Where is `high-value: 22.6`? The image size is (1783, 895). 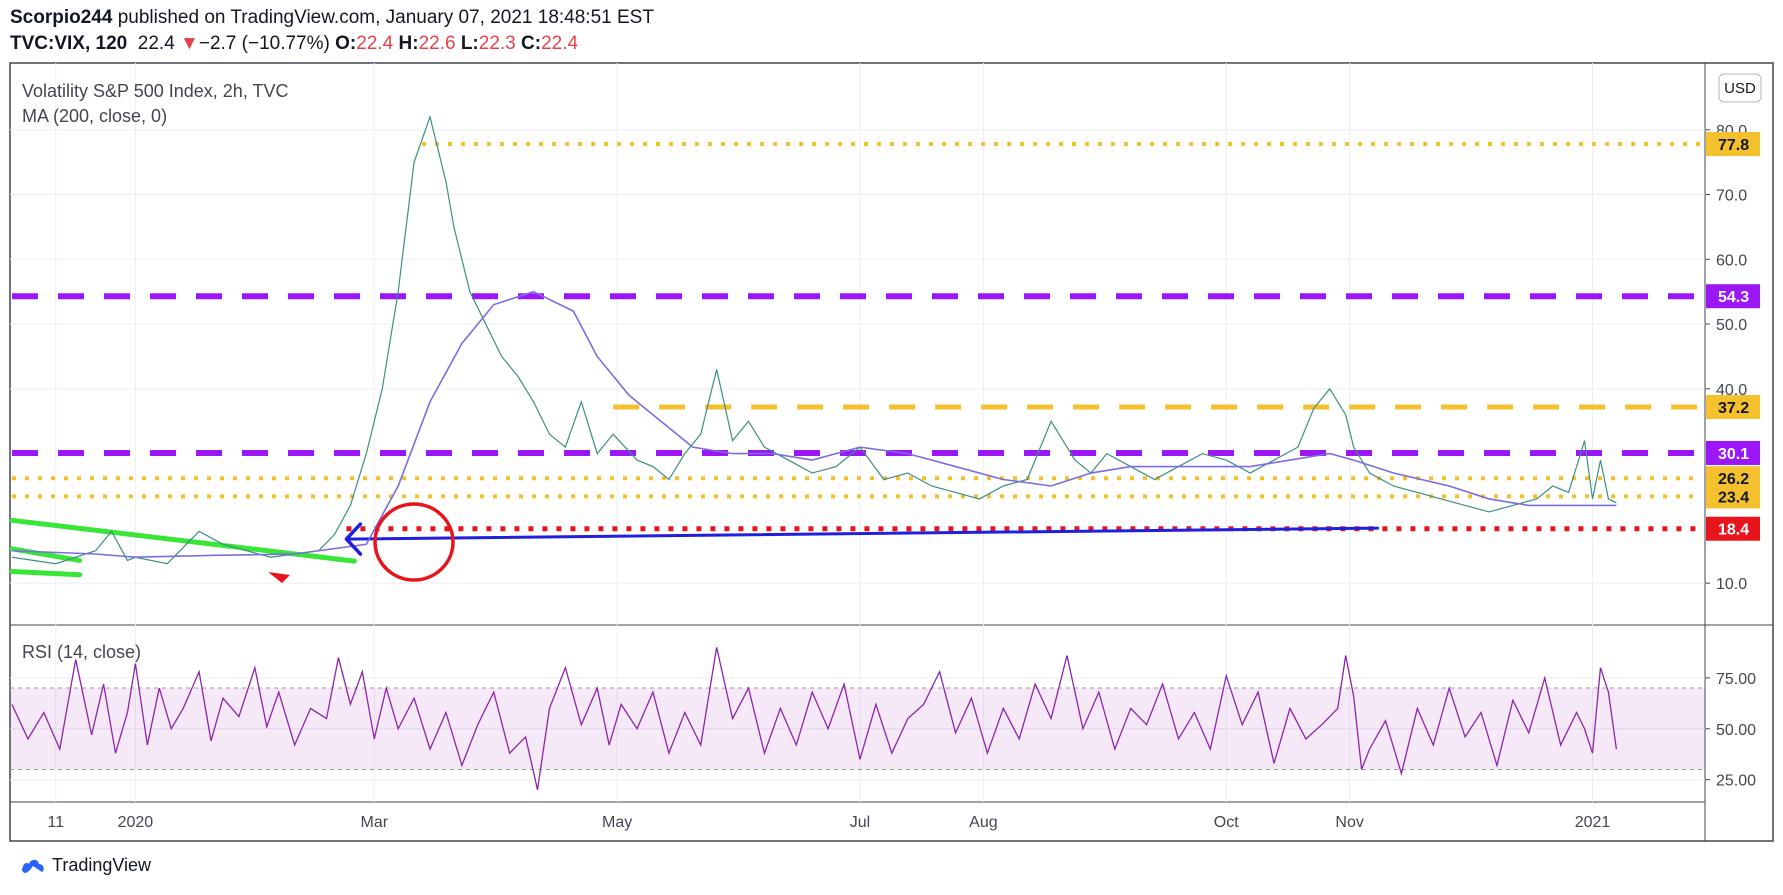 high-value: 22.6 is located at coordinates (437, 43).